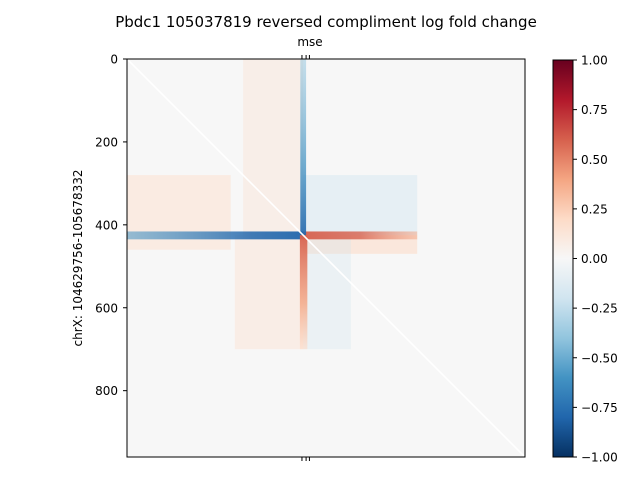  What do you see at coordinates (273, 147) in the screenshot?
I see `upper-column-block` at bounding box center [273, 147].